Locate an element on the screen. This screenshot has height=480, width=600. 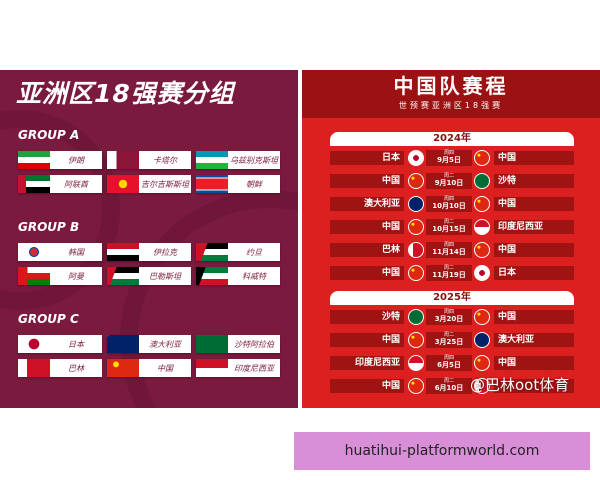
date: 9月10日 is located at coordinates (449, 183).